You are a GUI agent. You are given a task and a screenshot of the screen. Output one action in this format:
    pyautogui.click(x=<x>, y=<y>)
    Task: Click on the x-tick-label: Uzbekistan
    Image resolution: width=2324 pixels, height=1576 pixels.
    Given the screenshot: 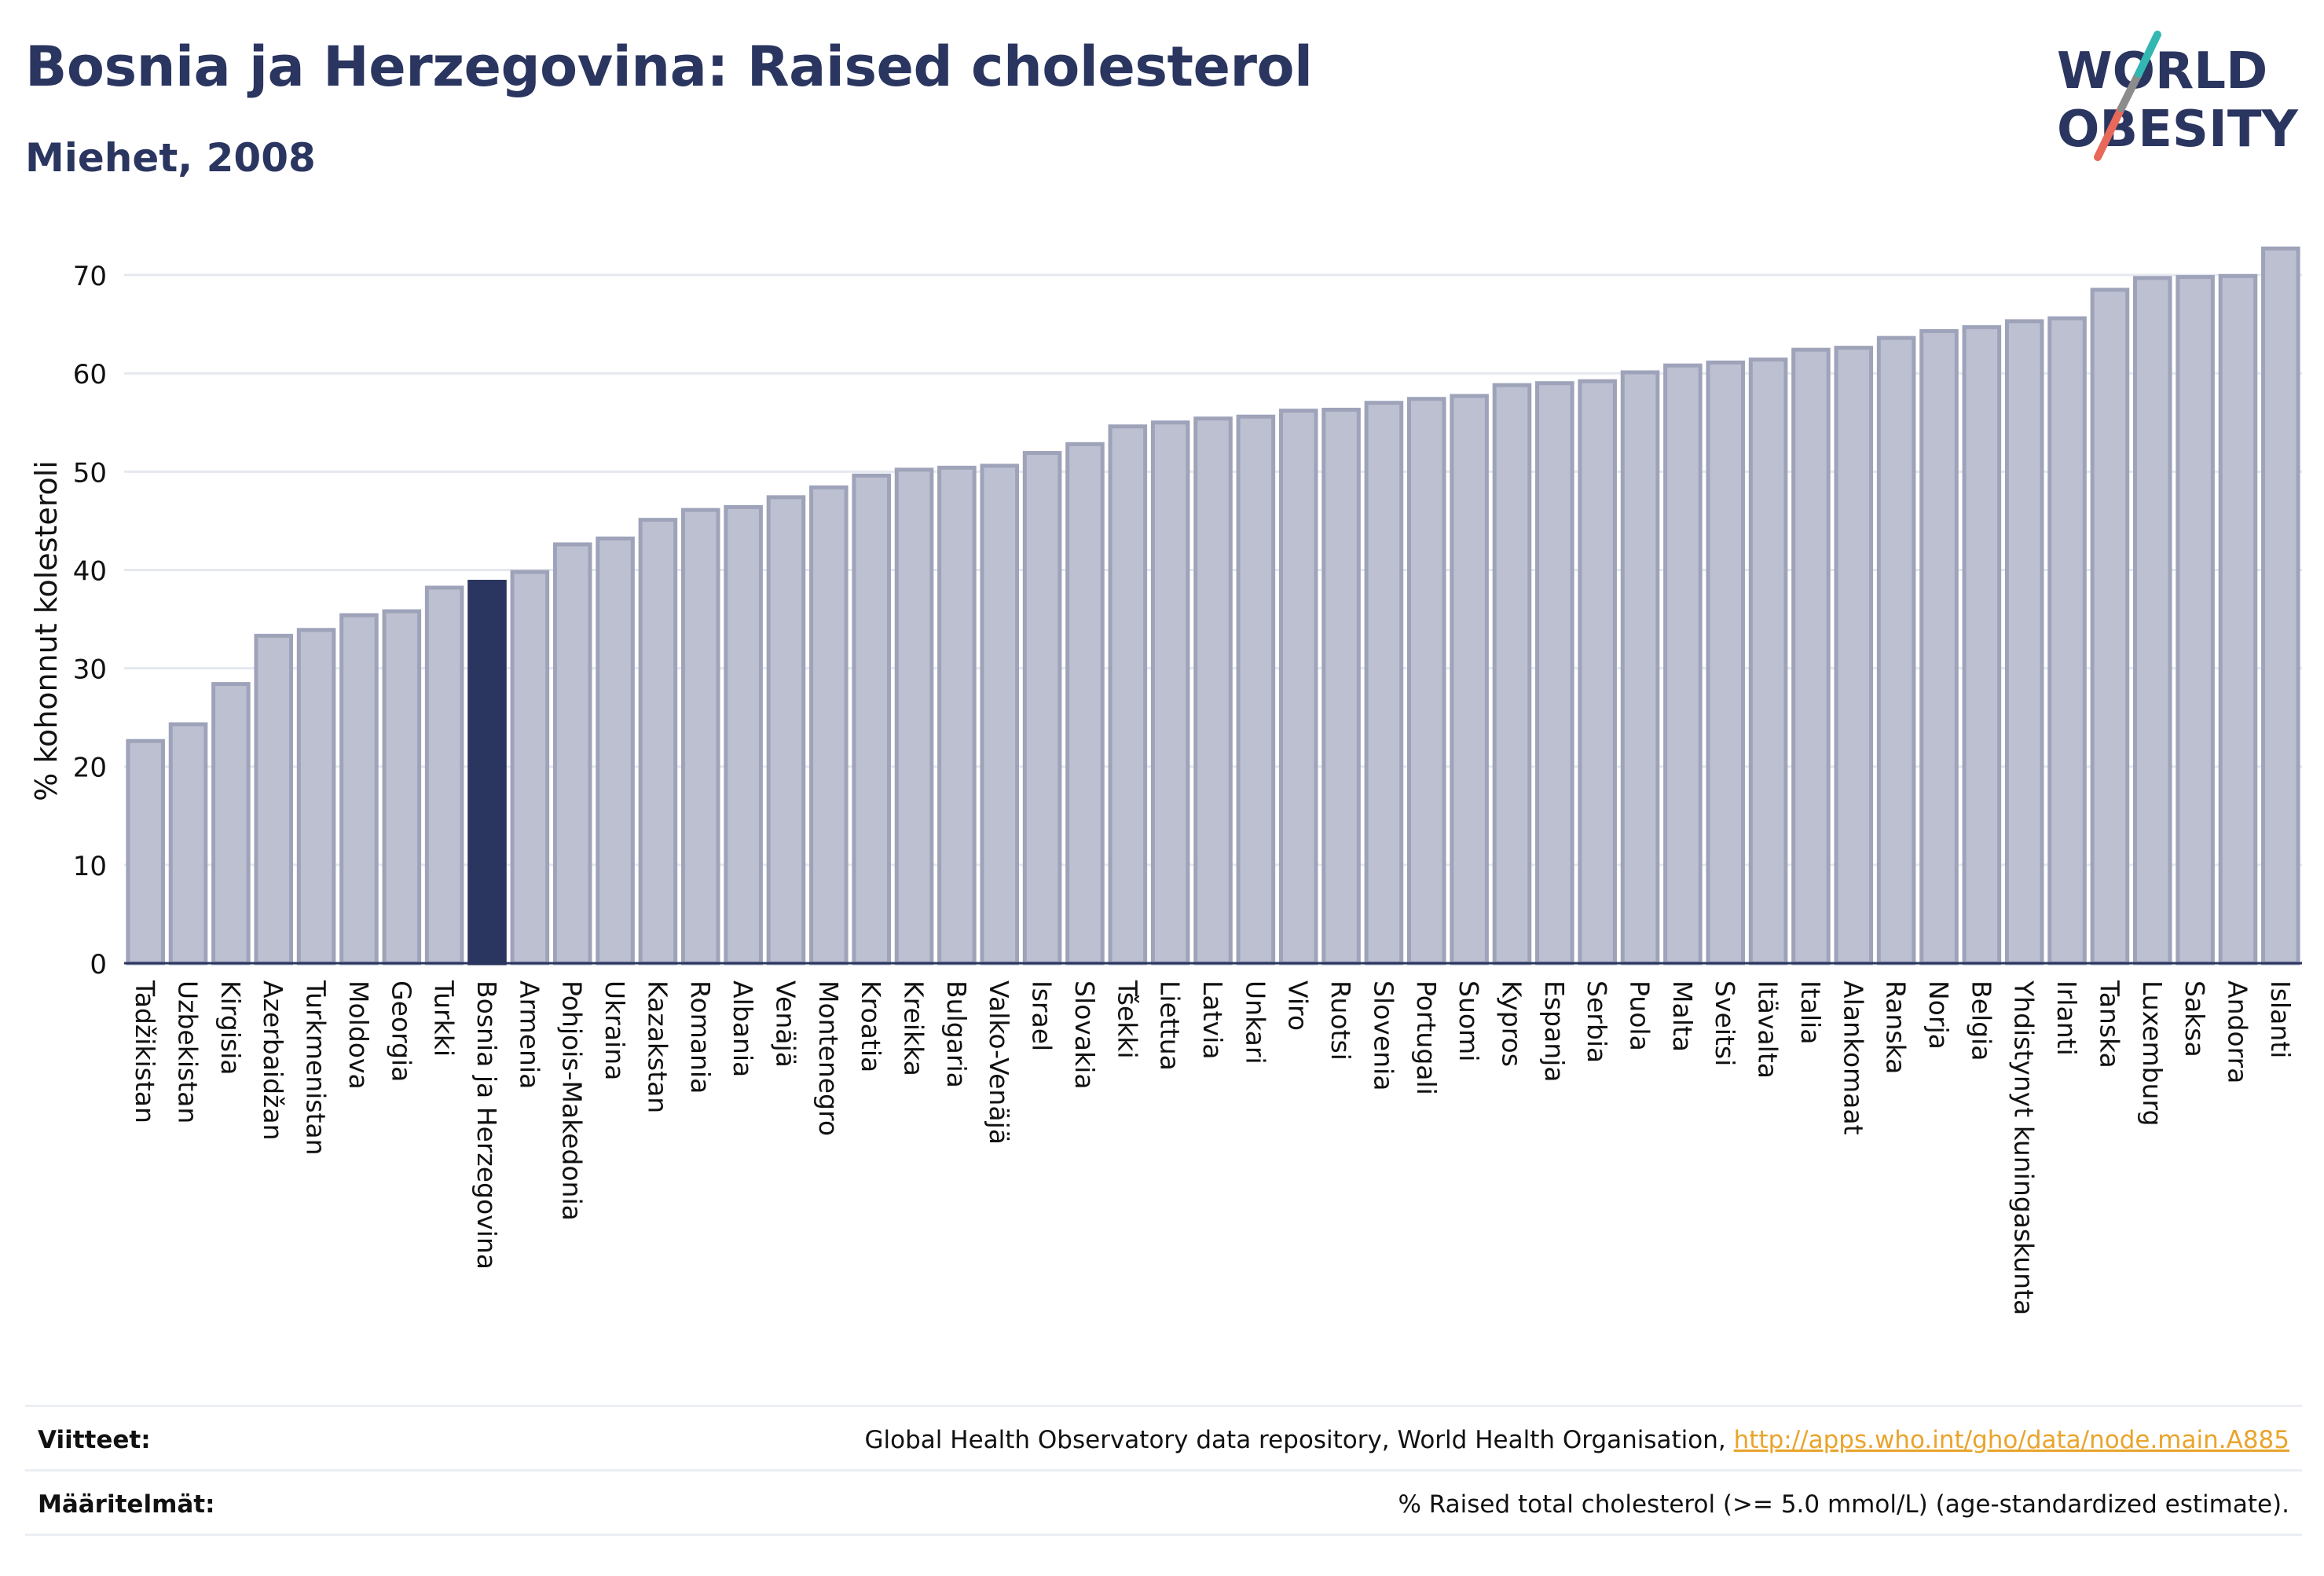 What is the action you would take?
    pyautogui.click(x=188, y=1051)
    